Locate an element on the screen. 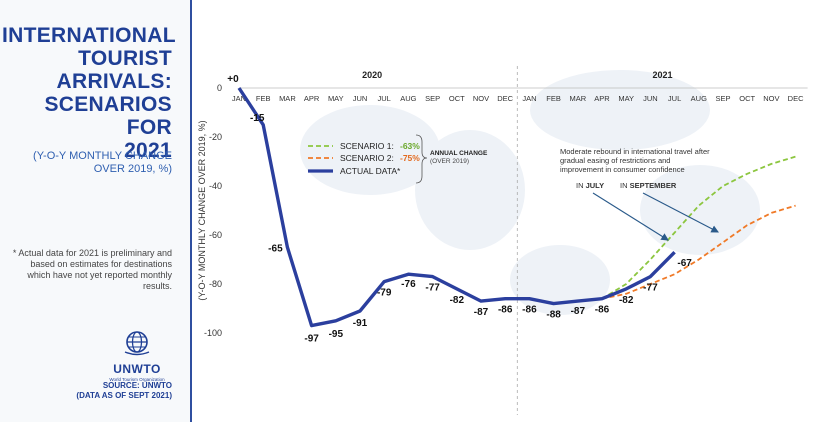 This screenshot has width=813, height=422. scenario2-line is located at coordinates (686, 253).